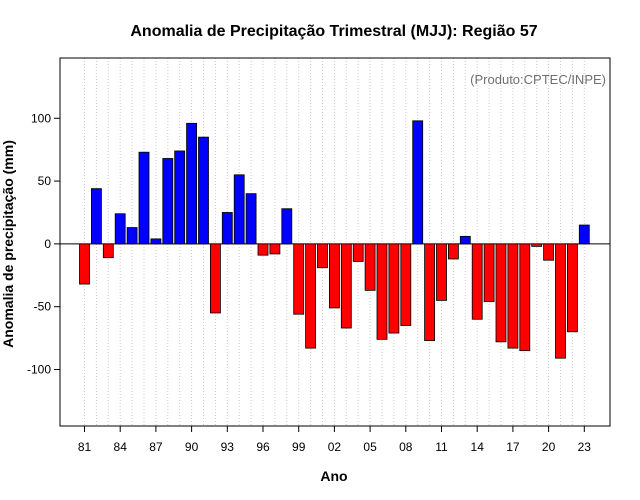 The image size is (640, 500). Describe the element at coordinates (85, 447) in the screenshot. I see `x-tick-label: 81` at that location.